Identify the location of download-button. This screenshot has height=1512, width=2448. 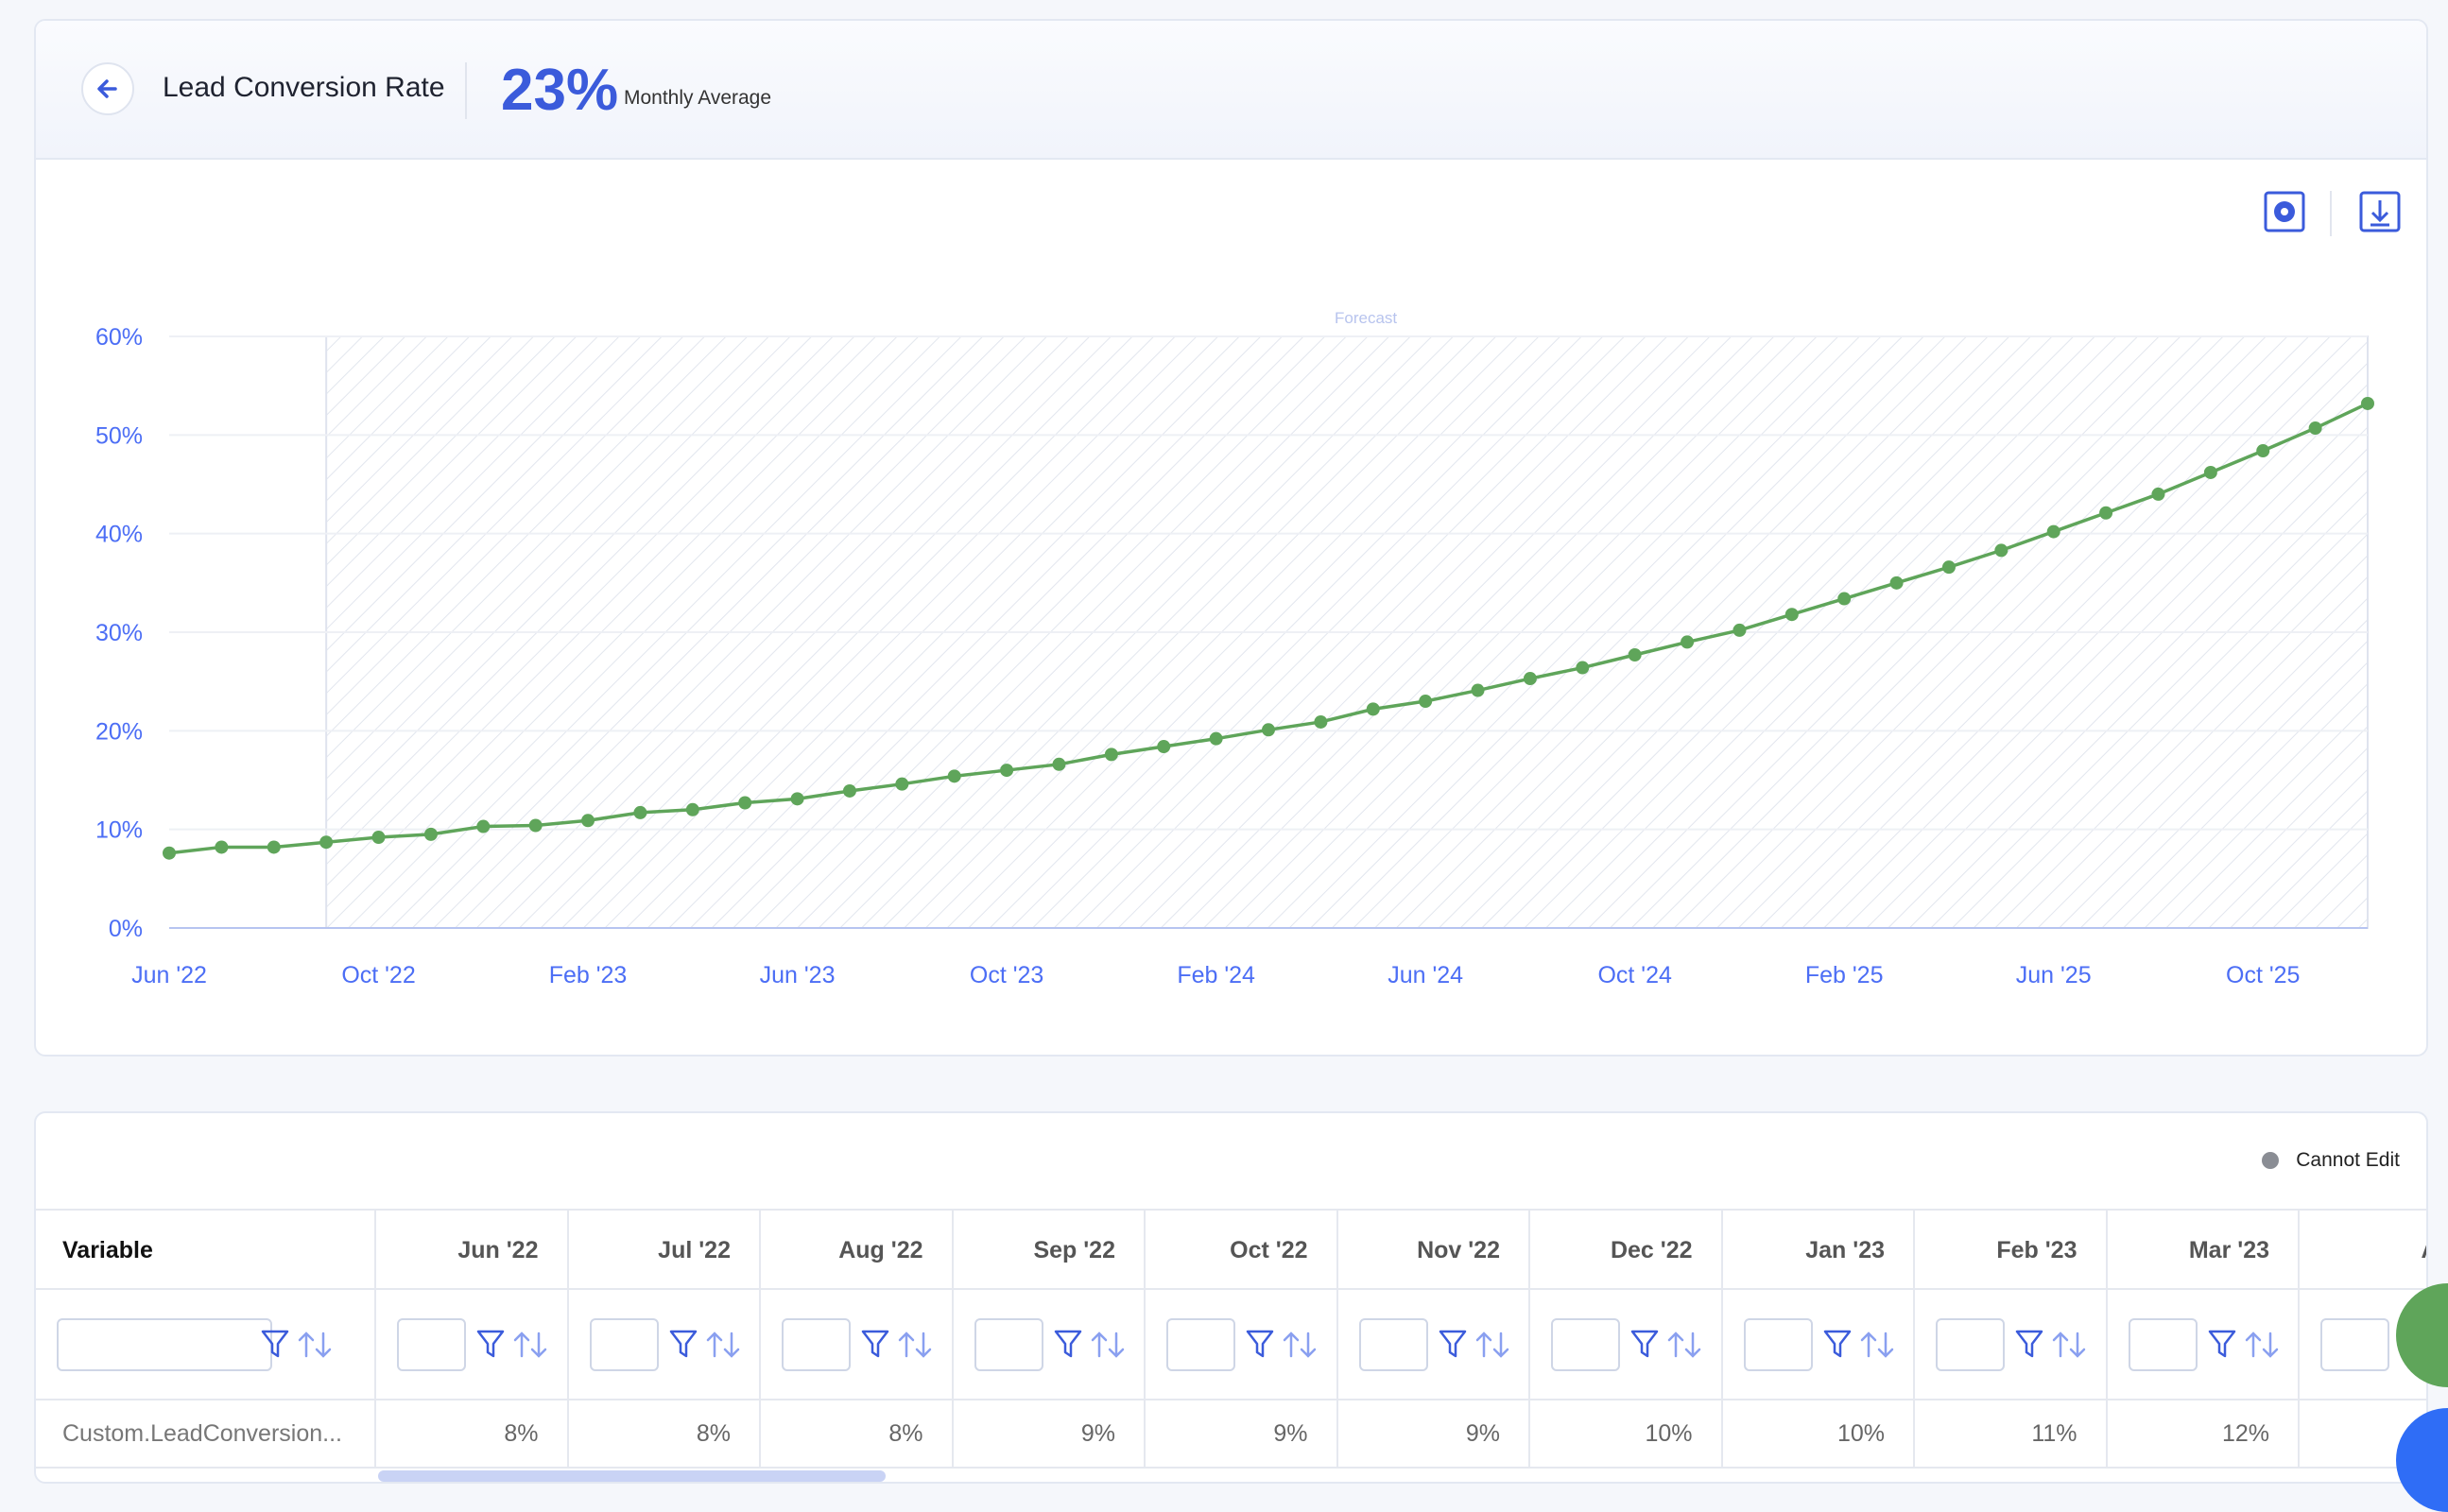
(2380, 211).